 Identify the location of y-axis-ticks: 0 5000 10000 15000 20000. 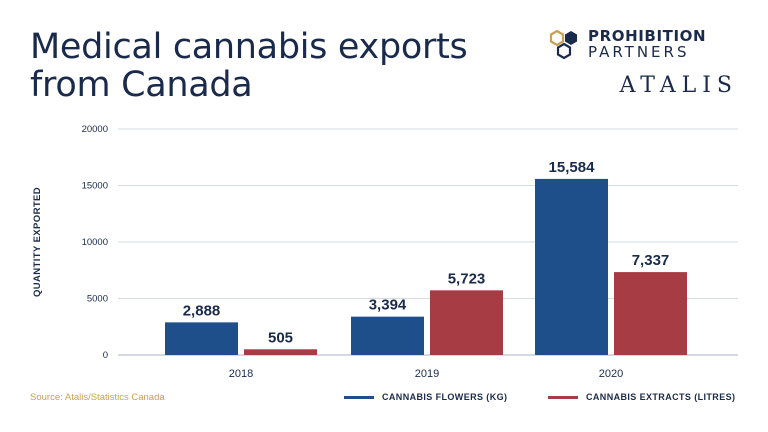
(95, 242).